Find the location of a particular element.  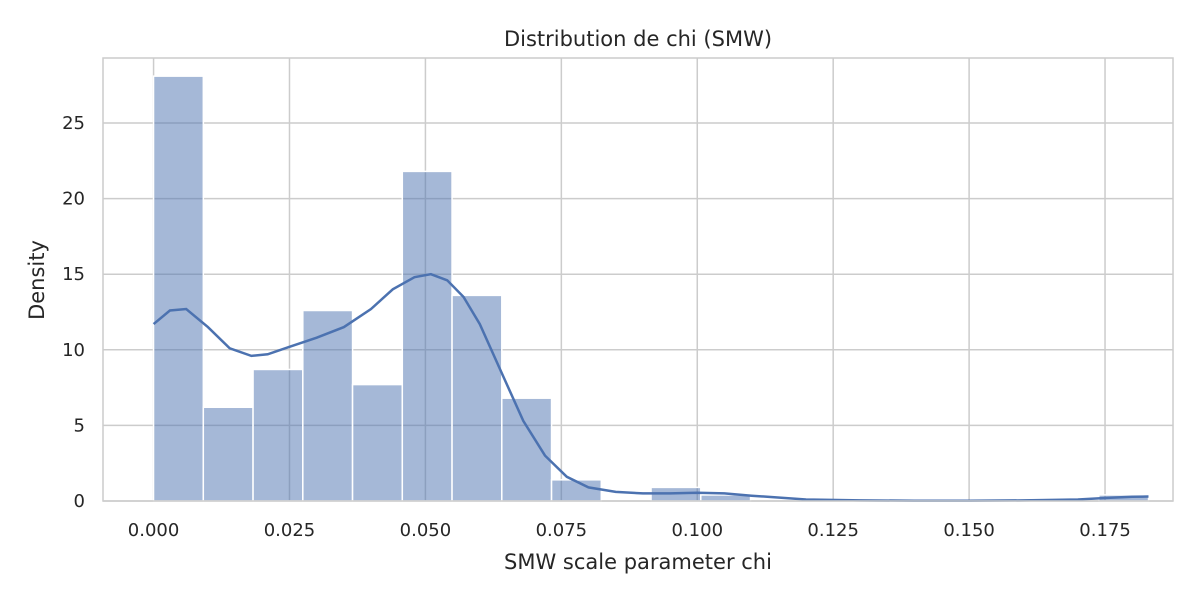

x-tick-label: 0.075 is located at coordinates (562, 530).